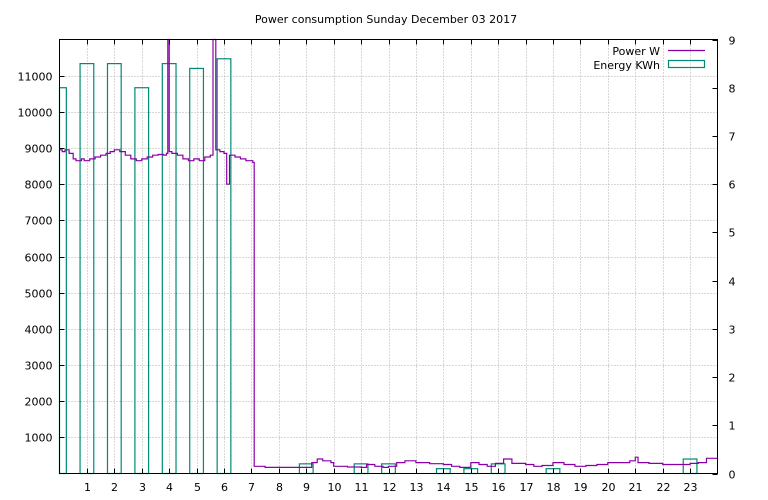  Describe the element at coordinates (35, 77) in the screenshot. I see `y-left-tick-label: 11000` at that location.